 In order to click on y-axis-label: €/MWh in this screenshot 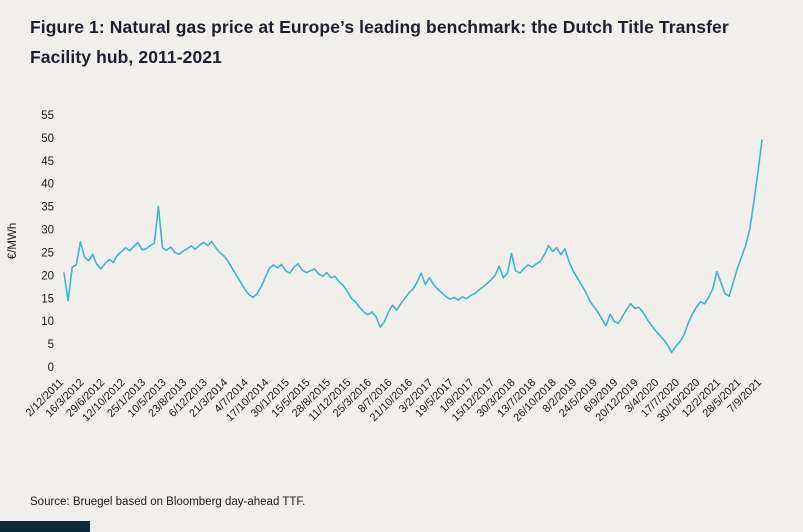, I will do `click(13, 241)`.